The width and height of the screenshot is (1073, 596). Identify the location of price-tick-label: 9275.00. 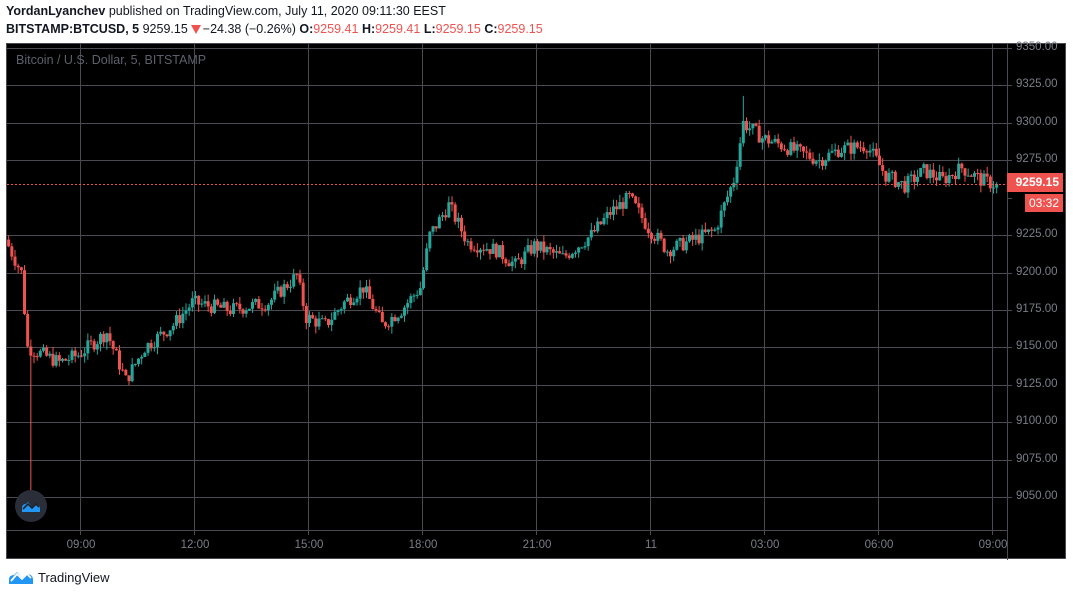
(1037, 159).